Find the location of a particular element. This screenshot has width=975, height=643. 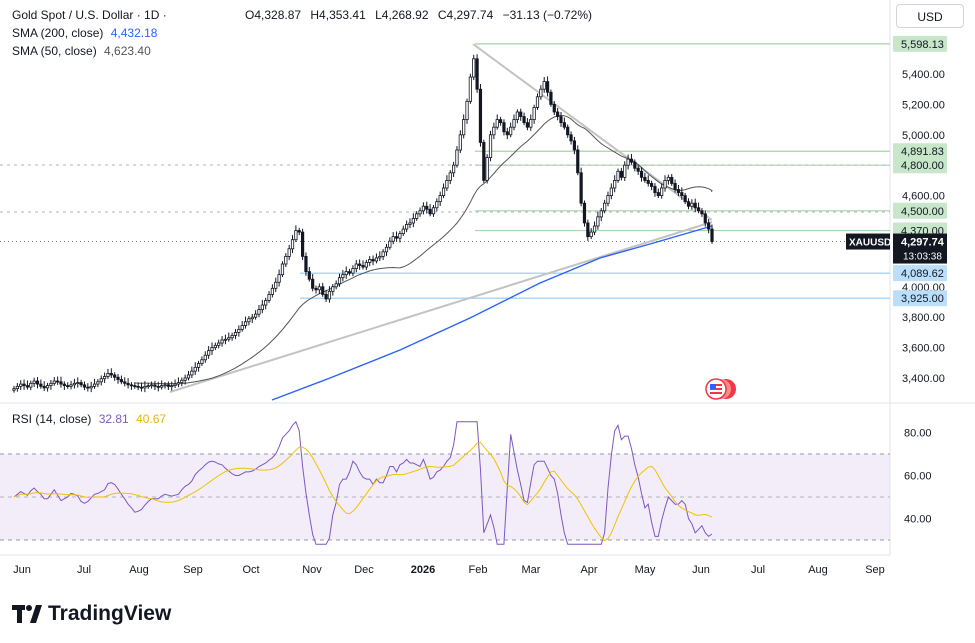

currency-button: USD is located at coordinates (930, 16).